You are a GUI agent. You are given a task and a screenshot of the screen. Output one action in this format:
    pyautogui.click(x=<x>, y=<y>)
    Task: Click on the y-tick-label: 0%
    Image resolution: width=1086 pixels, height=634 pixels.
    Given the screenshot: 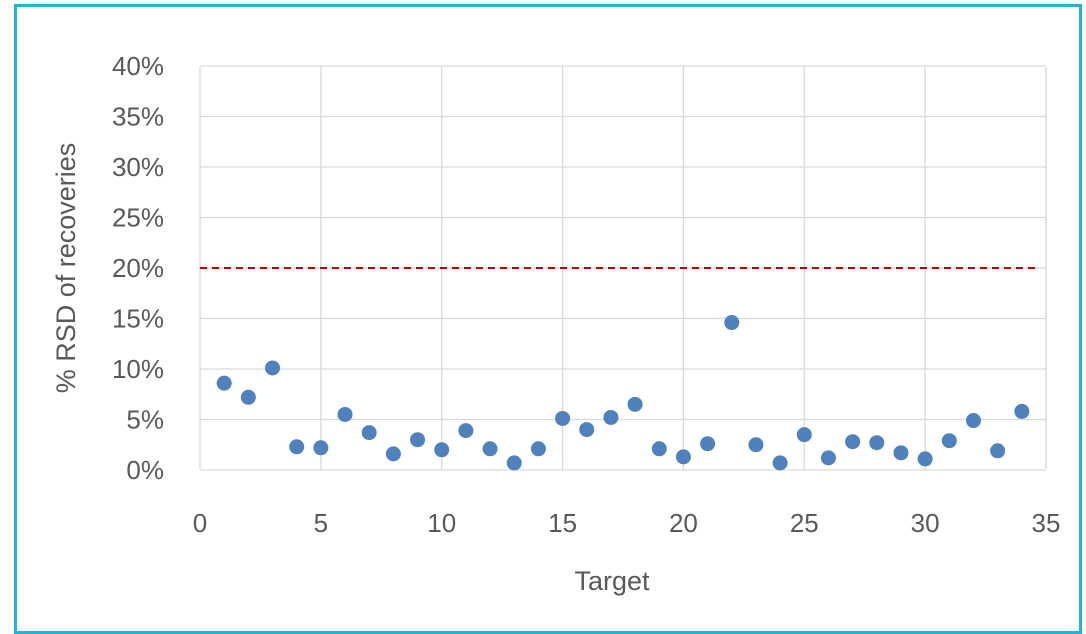 What is the action you would take?
    pyautogui.click(x=145, y=470)
    